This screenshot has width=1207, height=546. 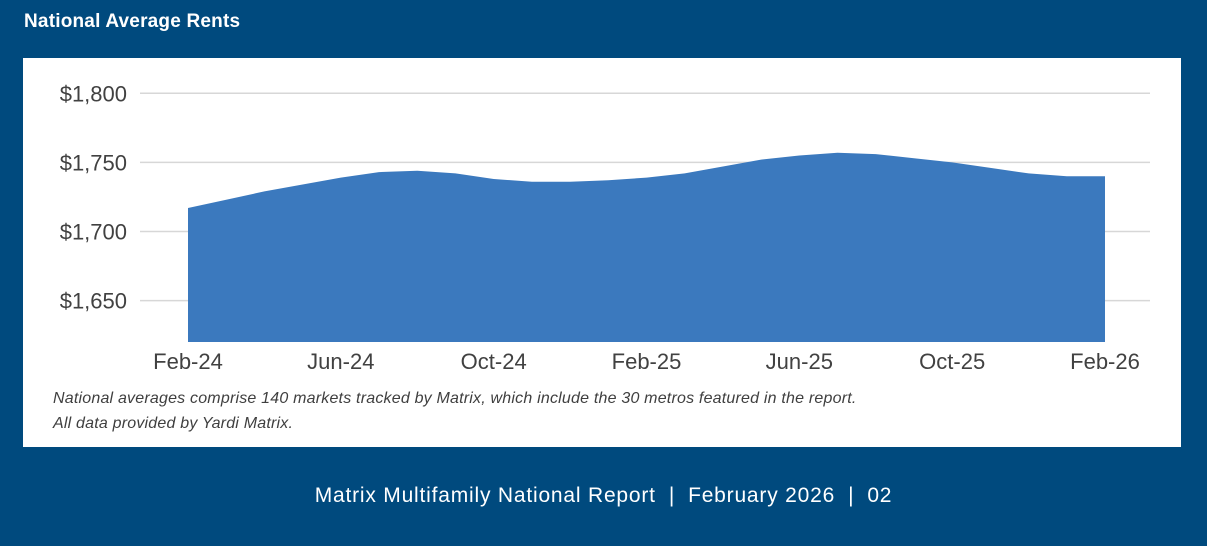 What do you see at coordinates (952, 361) in the screenshot?
I see `x-axis-label: Oct-25` at bounding box center [952, 361].